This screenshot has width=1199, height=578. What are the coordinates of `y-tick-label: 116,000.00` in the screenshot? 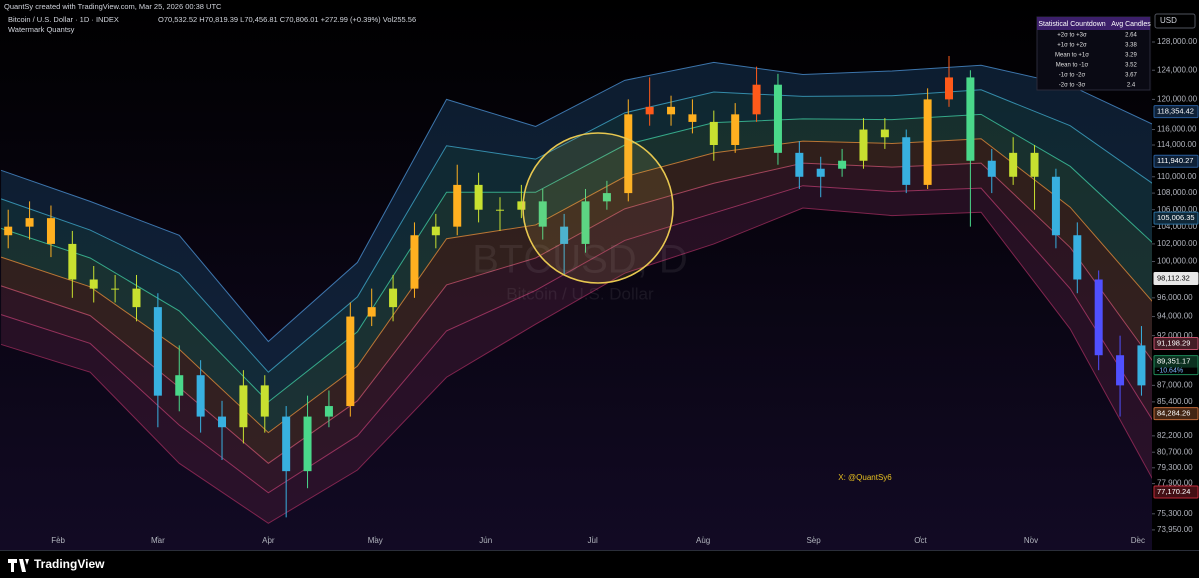 It's located at (1177, 129).